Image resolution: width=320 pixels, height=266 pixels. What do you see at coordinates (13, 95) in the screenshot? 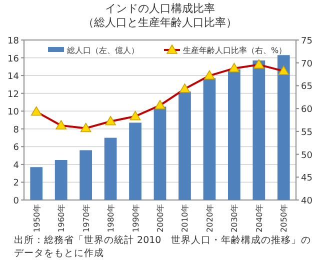
I see `y-tick-label: 12` at bounding box center [13, 95].